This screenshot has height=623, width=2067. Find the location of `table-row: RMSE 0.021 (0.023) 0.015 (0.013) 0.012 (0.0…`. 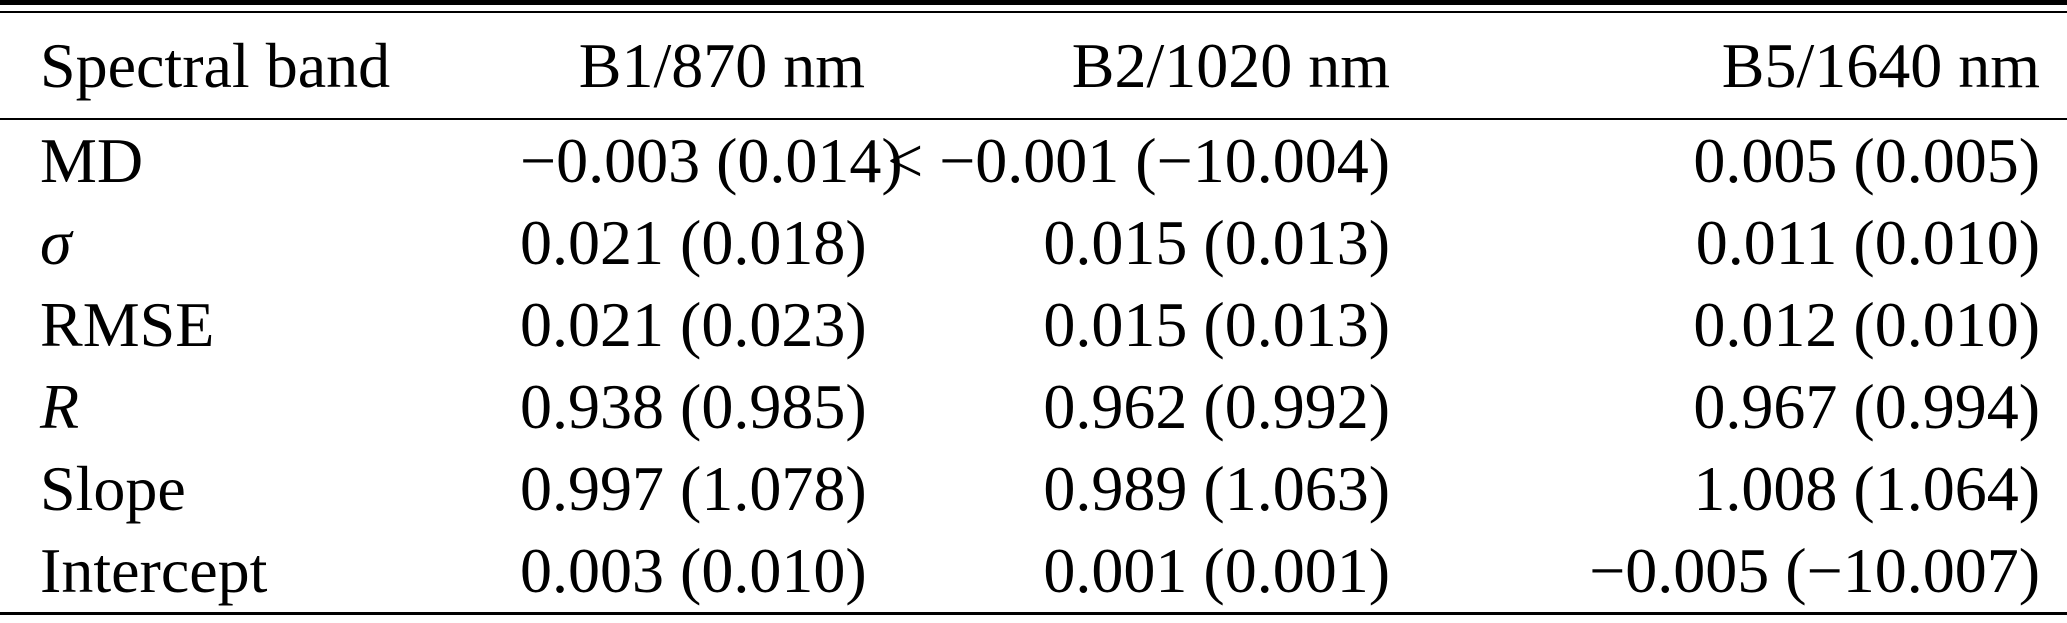

table-row: RMSE 0.021 (0.023) 0.015 (0.013) 0.012 (0.0… is located at coordinates (1040, 325).